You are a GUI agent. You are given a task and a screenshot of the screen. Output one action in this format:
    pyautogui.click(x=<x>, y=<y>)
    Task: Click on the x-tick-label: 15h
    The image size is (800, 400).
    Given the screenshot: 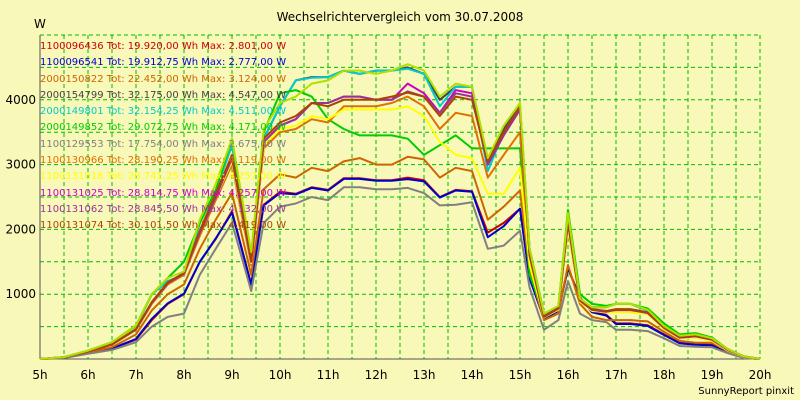 What is the action you would take?
    pyautogui.click(x=520, y=375)
    